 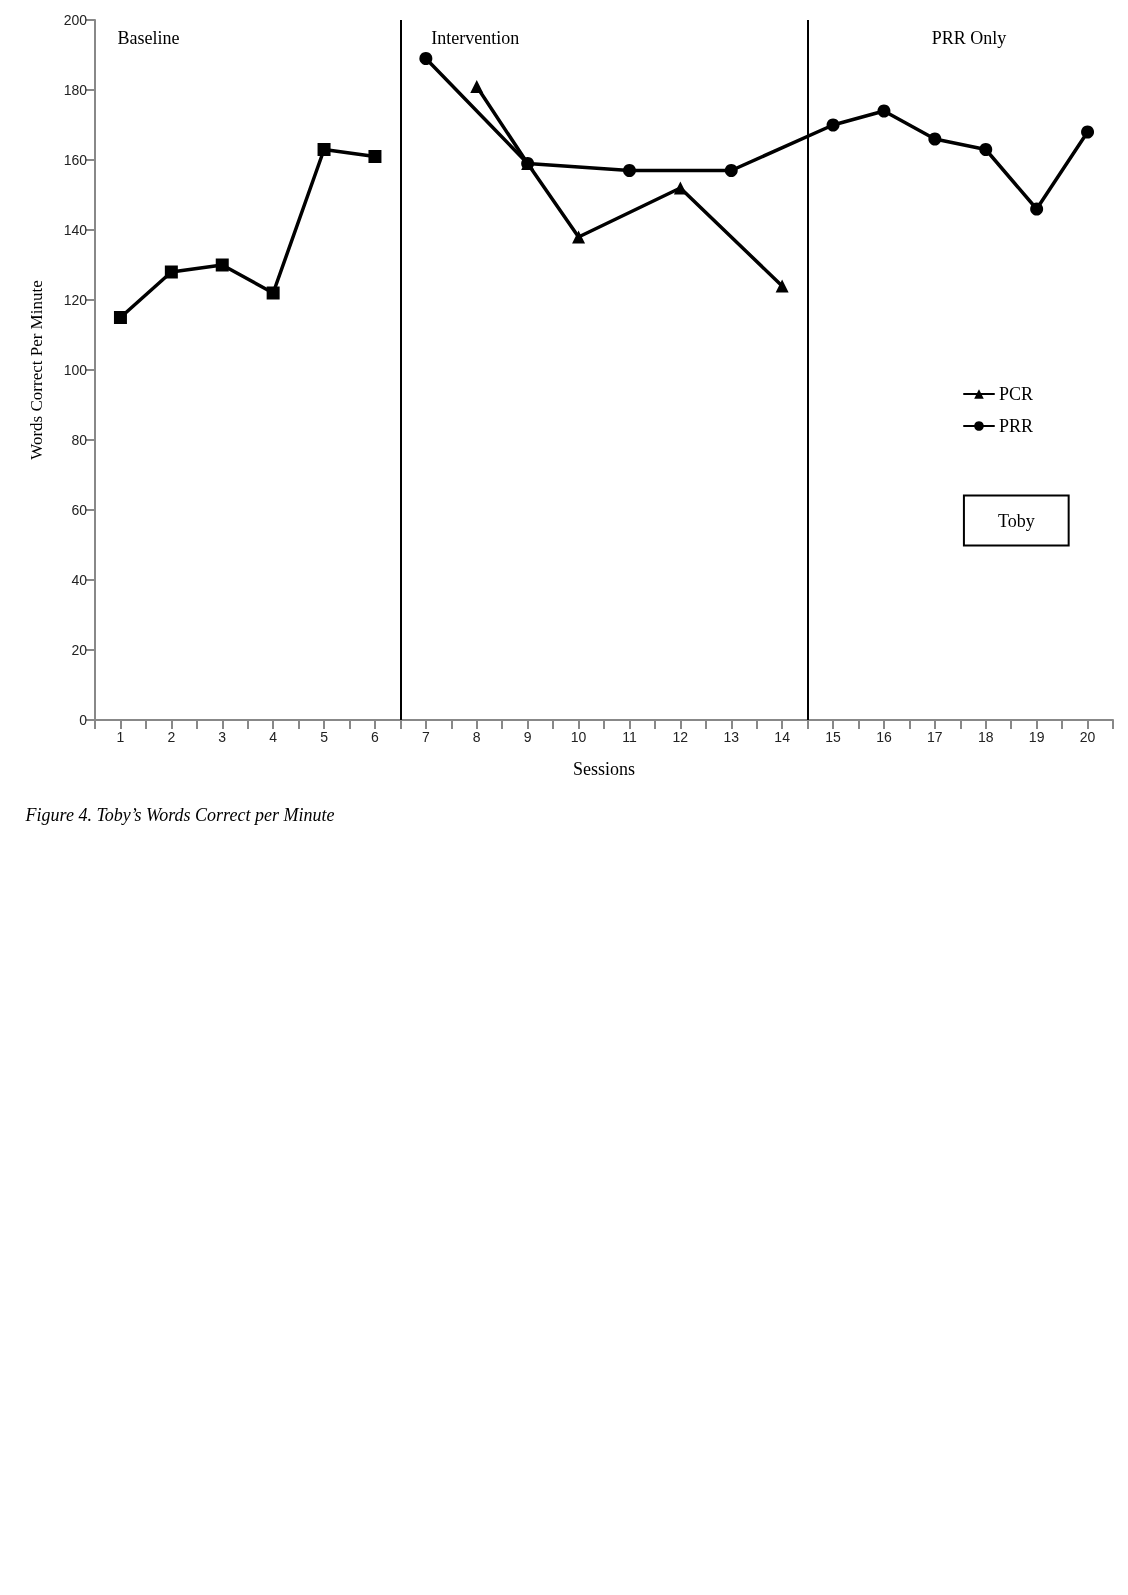 What do you see at coordinates (475, 37) in the screenshot?
I see `annotation: Intervention` at bounding box center [475, 37].